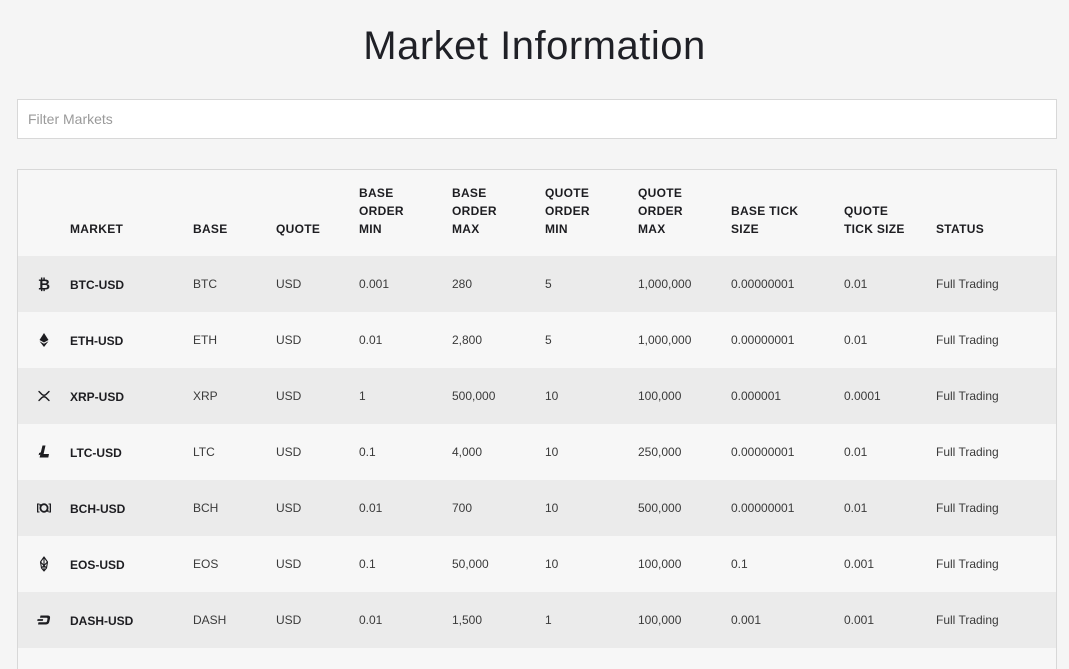 The image size is (1069, 669). I want to click on cell-base-order-max: 1,500, so click(467, 620).